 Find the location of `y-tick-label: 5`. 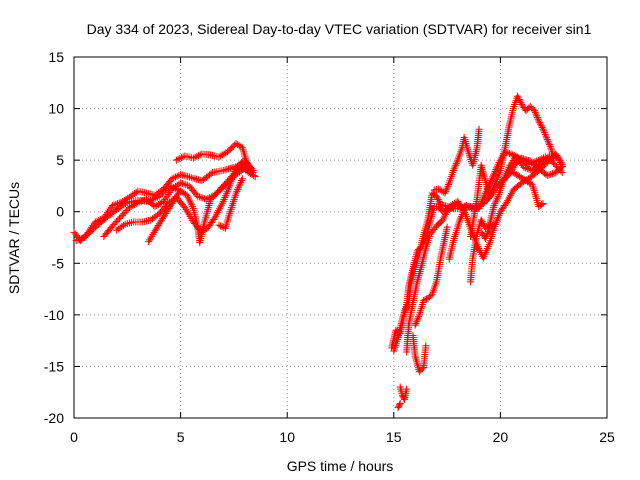

y-tick-label: 5 is located at coordinates (60, 160).